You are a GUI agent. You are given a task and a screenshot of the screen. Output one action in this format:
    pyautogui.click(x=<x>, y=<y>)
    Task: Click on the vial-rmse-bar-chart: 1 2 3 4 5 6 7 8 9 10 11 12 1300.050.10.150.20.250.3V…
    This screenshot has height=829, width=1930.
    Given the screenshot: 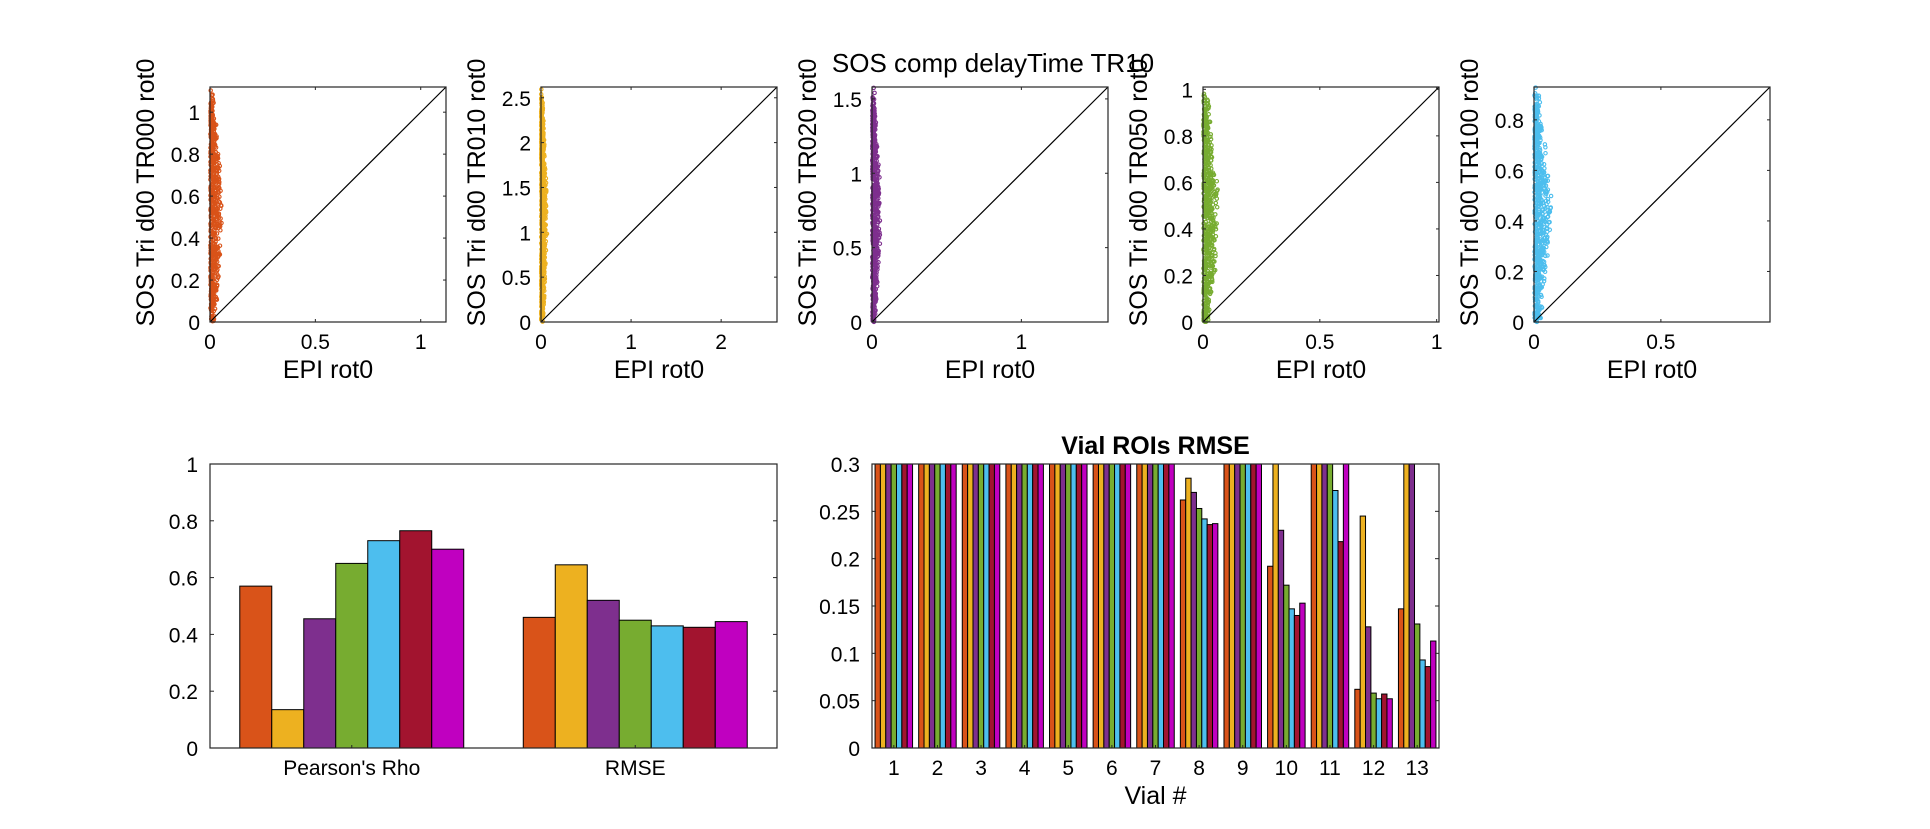 What is the action you would take?
    pyautogui.click(x=1129, y=621)
    